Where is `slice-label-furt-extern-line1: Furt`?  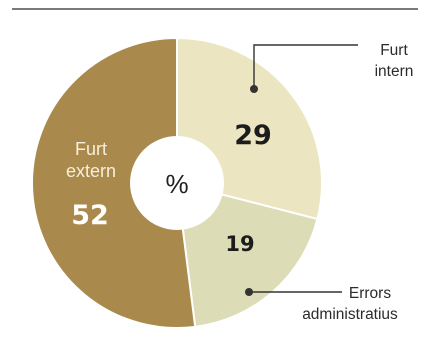 slice-label-furt-extern-line1: Furt is located at coordinates (91, 149).